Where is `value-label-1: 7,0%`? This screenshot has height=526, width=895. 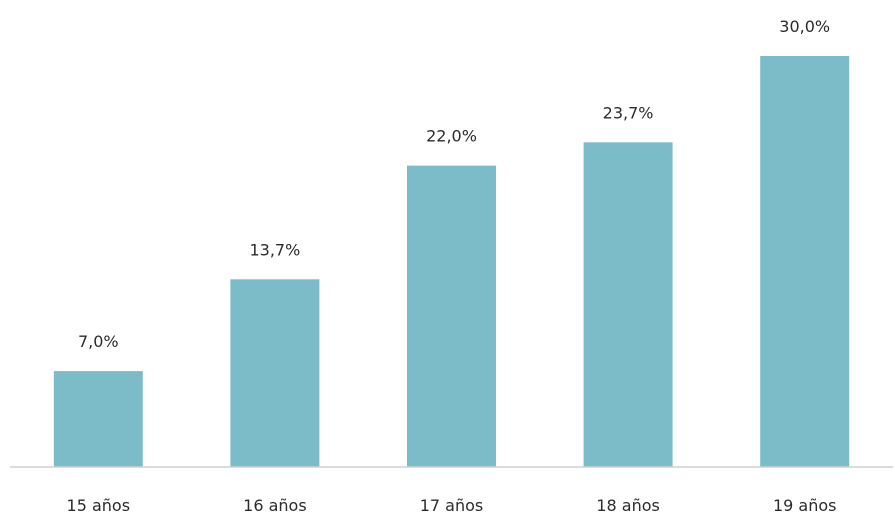 value-label-1: 7,0% is located at coordinates (98, 341).